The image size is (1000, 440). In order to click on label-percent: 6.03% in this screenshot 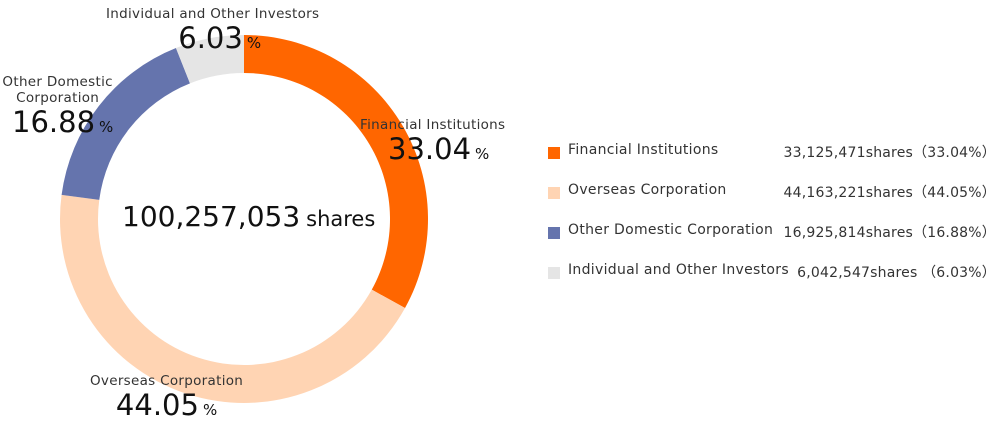, I will do `click(219, 40)`.